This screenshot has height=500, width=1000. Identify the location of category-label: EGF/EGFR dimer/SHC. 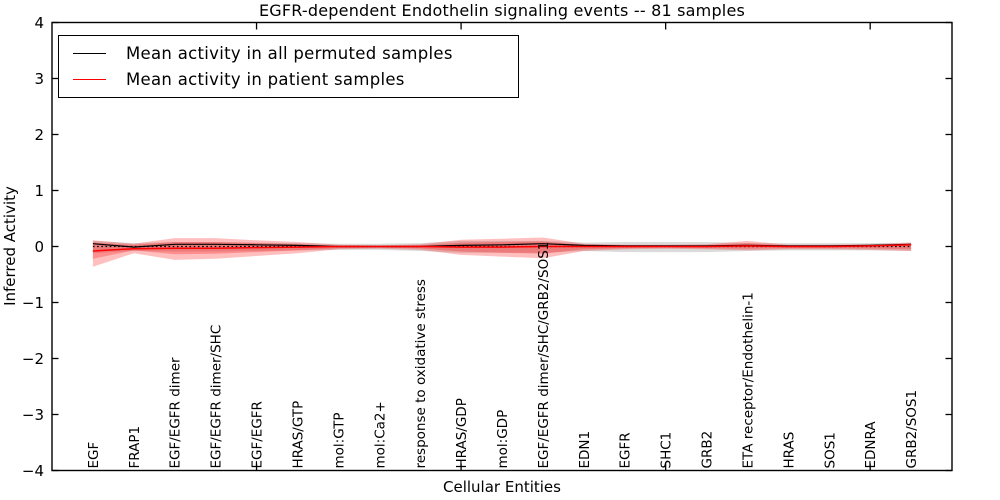
(217, 397).